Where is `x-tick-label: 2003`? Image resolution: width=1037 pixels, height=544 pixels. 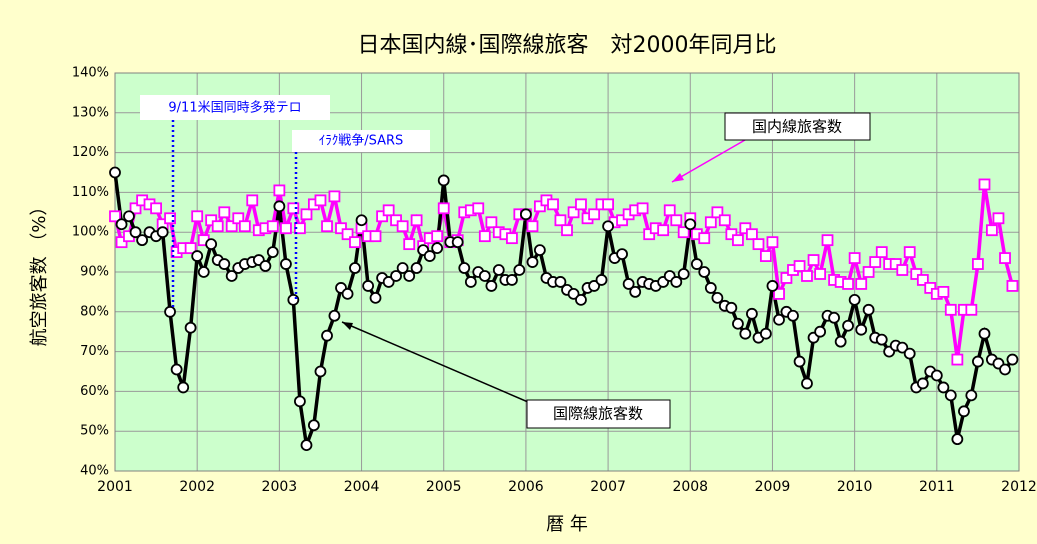 x-tick-label: 2003 is located at coordinates (280, 487).